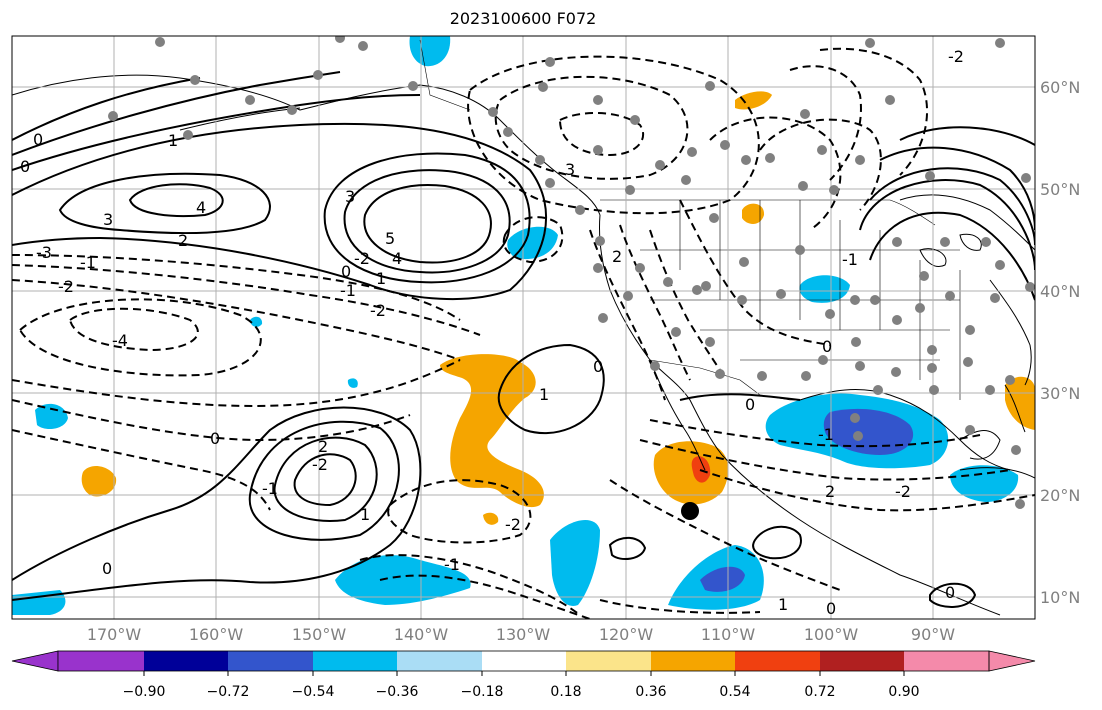  What do you see at coordinates (397, 258) in the screenshot?
I see `contour-label: 4` at bounding box center [397, 258].